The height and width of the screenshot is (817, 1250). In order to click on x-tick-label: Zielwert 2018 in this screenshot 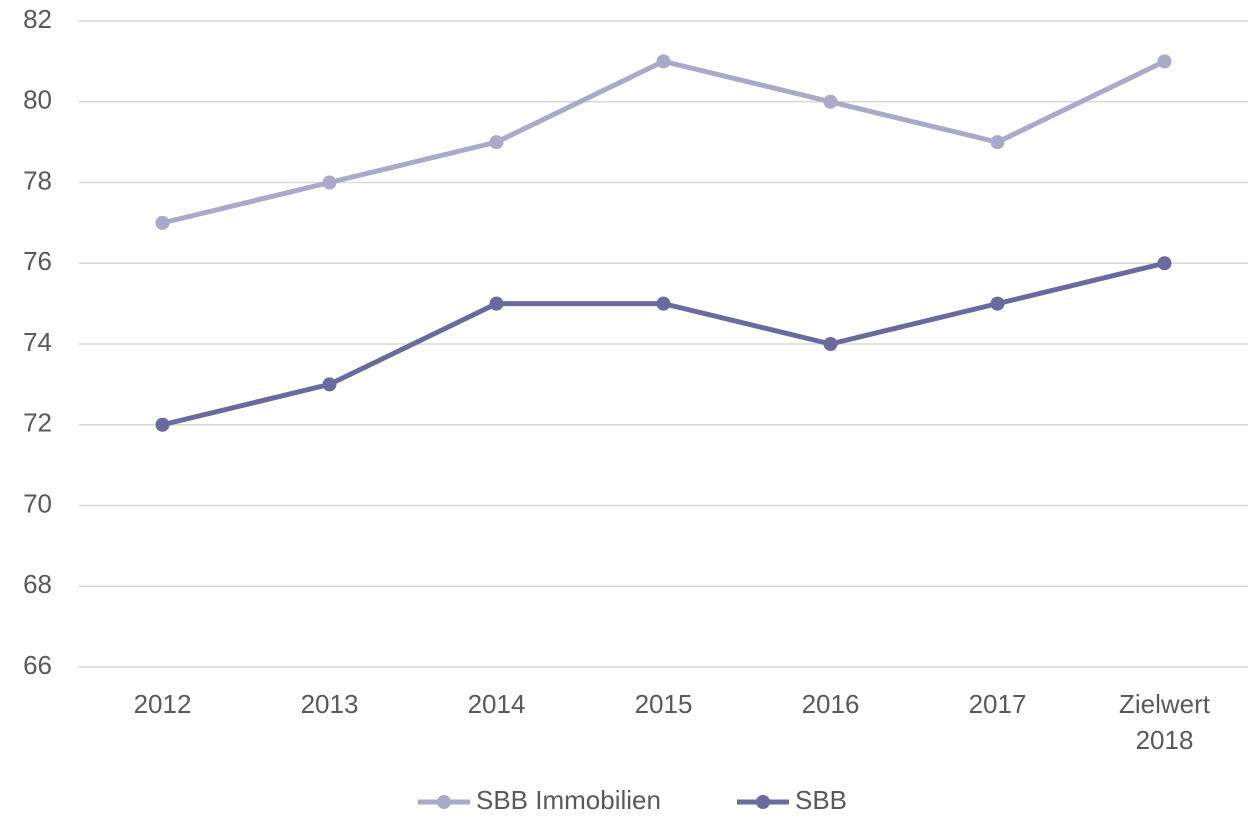, I will do `click(1165, 722)`.